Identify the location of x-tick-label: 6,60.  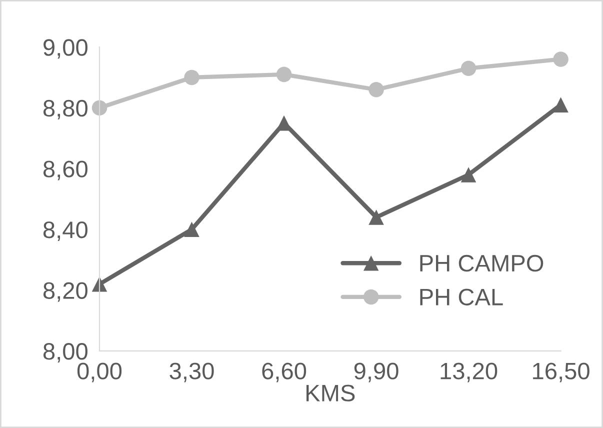
(284, 372).